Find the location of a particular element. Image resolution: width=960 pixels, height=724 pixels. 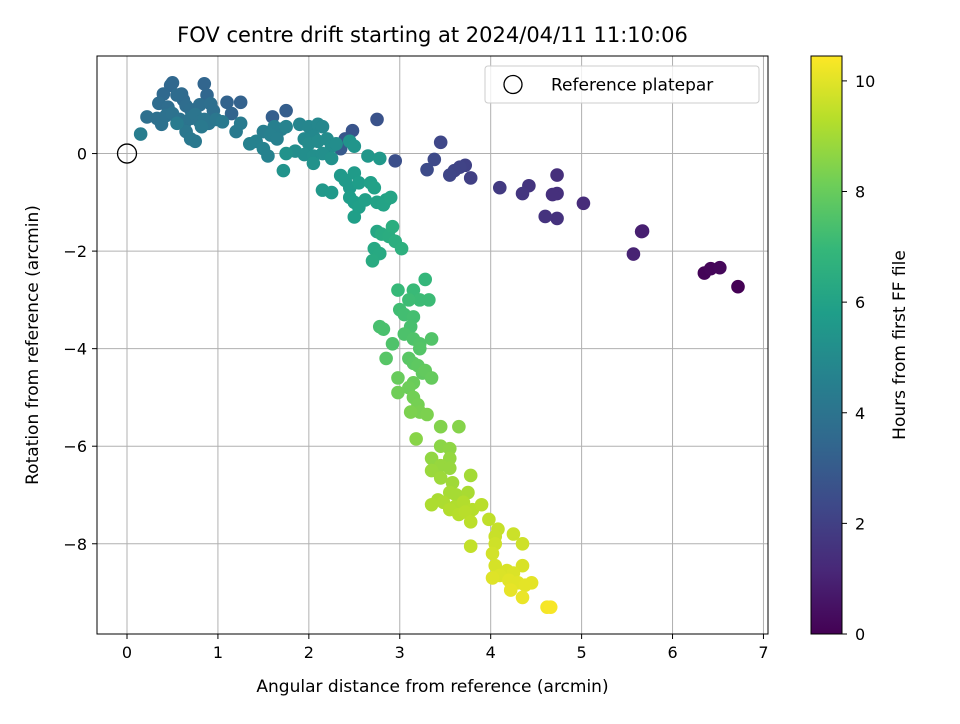

x-tick-label: 1 is located at coordinates (218, 652).